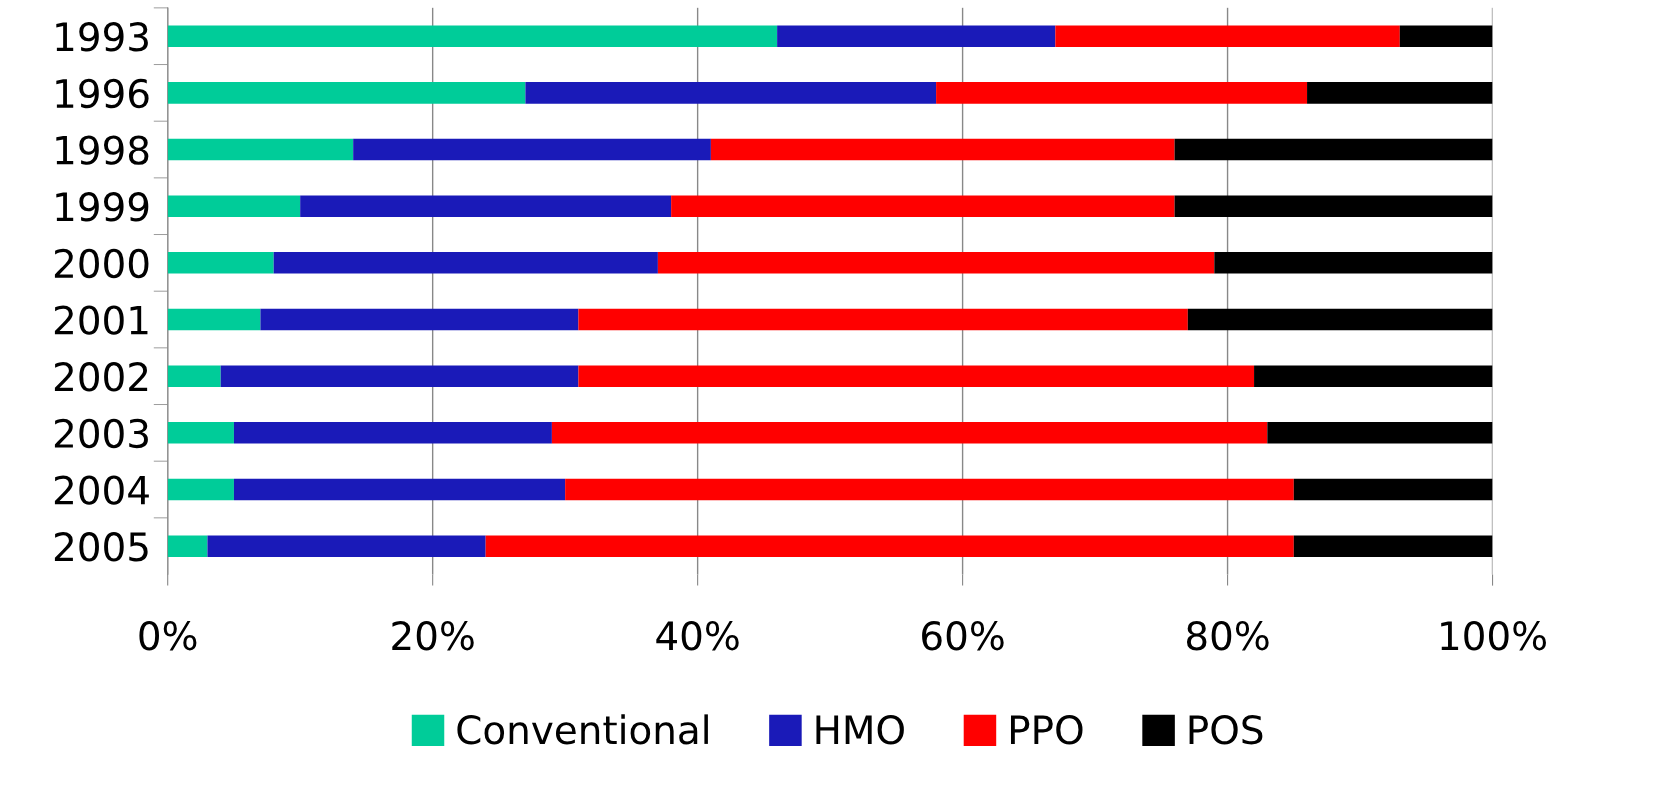 This screenshot has height=787, width=1677. I want to click on y-tick-label: 1993, so click(102, 37).